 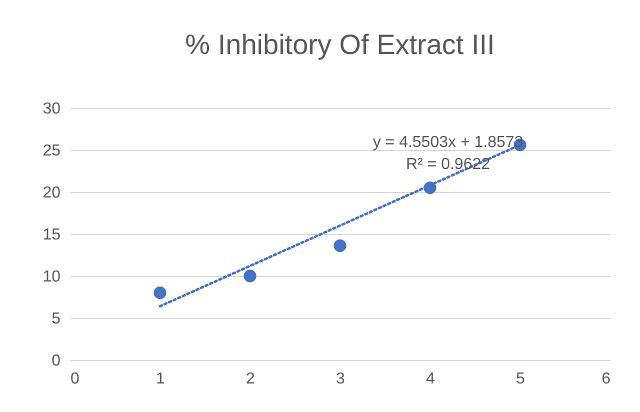 What do you see at coordinates (56, 361) in the screenshot?
I see `y-tick-label: 0` at bounding box center [56, 361].